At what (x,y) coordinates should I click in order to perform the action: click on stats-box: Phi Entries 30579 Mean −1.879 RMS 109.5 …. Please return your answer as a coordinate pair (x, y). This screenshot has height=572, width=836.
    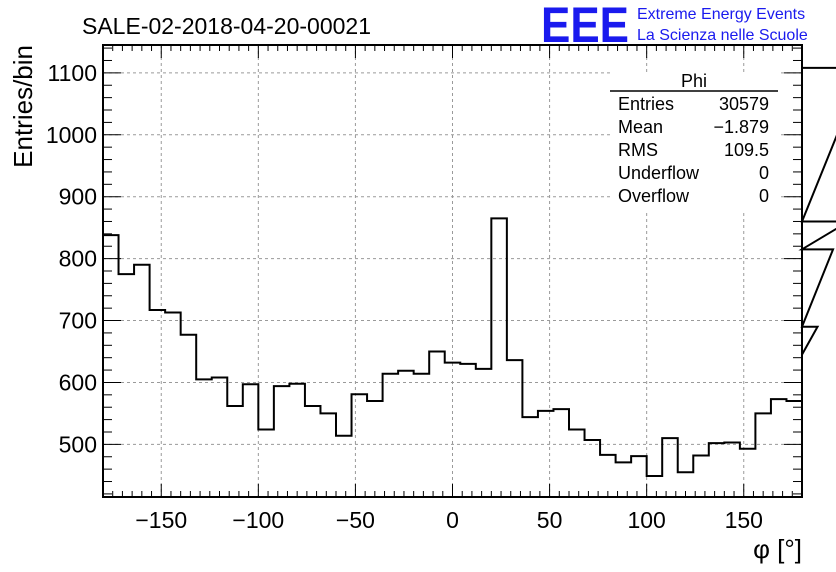
    Looking at the image, I should click on (694, 141).